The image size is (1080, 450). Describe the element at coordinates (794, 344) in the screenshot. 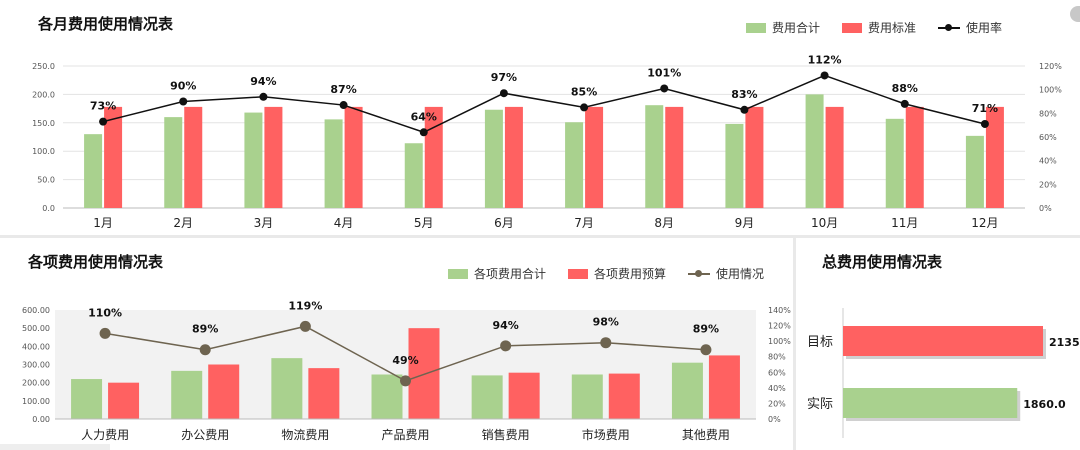

I see `vertical-divider` at that location.